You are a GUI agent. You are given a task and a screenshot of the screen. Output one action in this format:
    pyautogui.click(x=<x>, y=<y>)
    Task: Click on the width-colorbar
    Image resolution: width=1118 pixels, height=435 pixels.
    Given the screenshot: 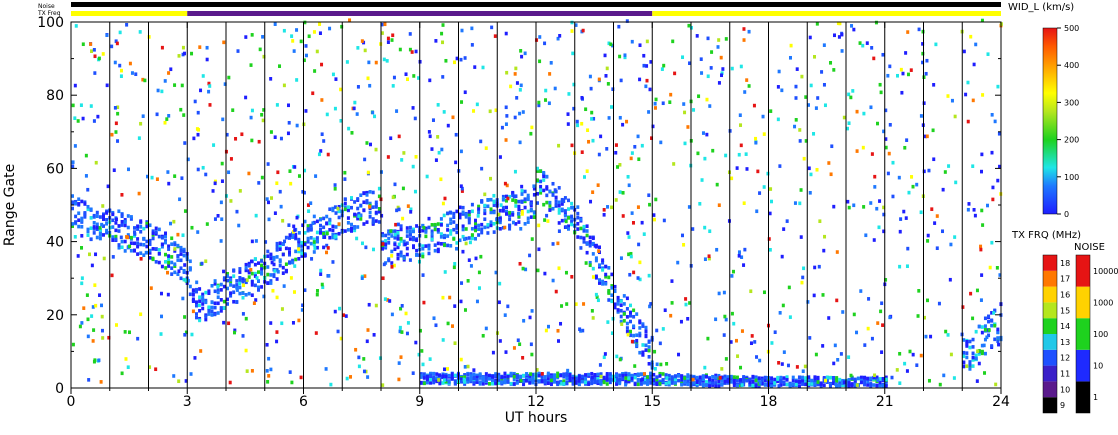 What is the action you would take?
    pyautogui.click(x=1050, y=121)
    